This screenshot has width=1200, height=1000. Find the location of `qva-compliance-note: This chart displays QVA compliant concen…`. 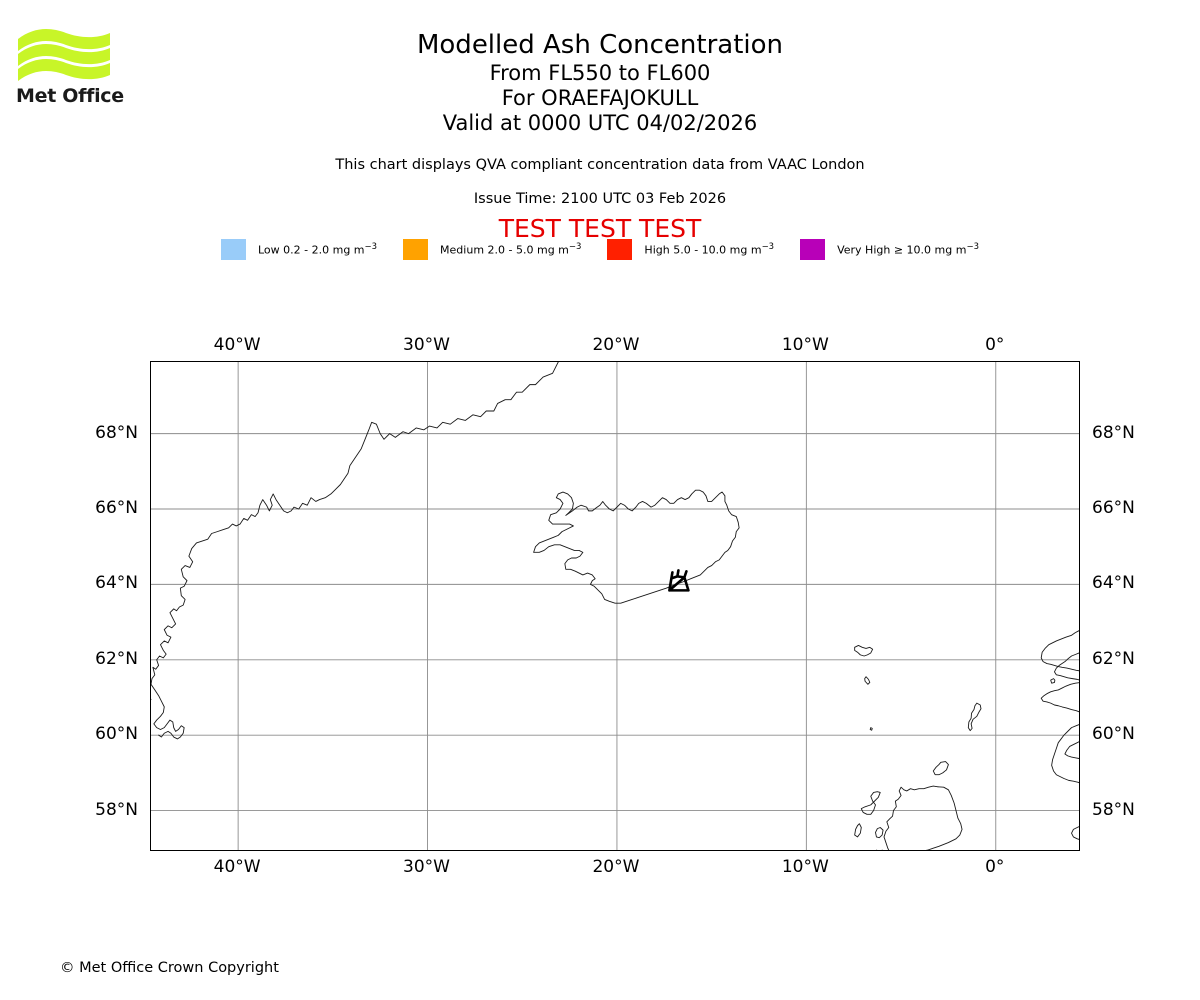

qva-compliance-note: This chart displays QVA compliant concen… is located at coordinates (600, 165).